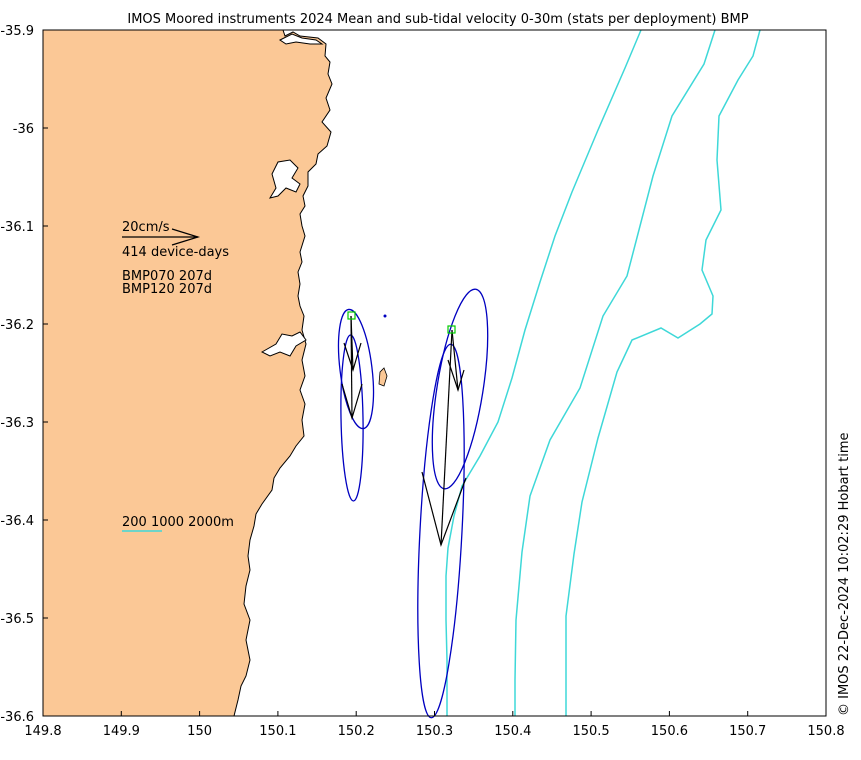 The image size is (861, 760). What do you see at coordinates (383, 377) in the screenshot?
I see `island` at bounding box center [383, 377].